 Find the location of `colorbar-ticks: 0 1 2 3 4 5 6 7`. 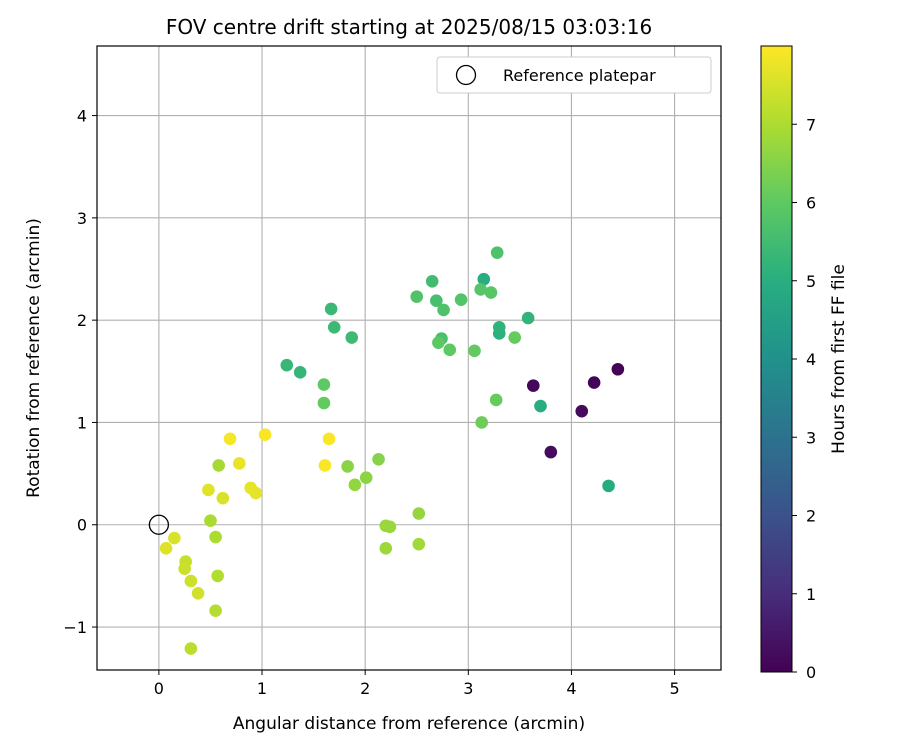

colorbar-ticks: 0 1 2 3 4 5 6 7 is located at coordinates (804, 398).